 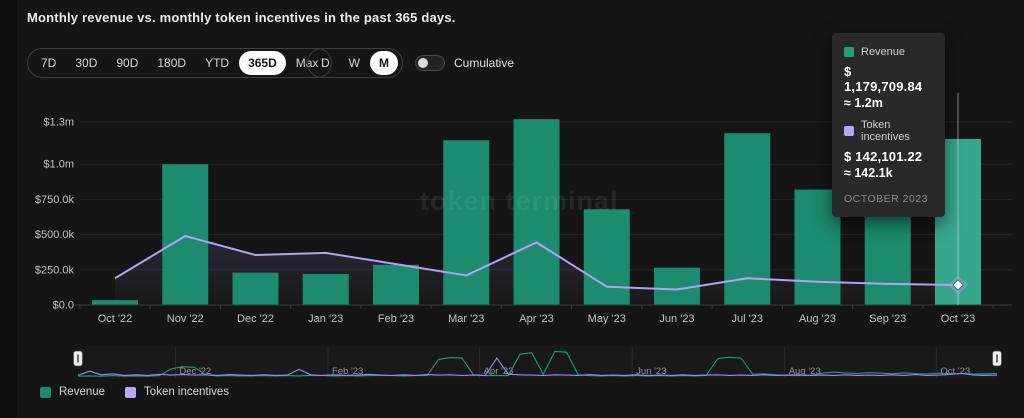 I want to click on navigator-label: Dec '22, so click(x=195, y=371).